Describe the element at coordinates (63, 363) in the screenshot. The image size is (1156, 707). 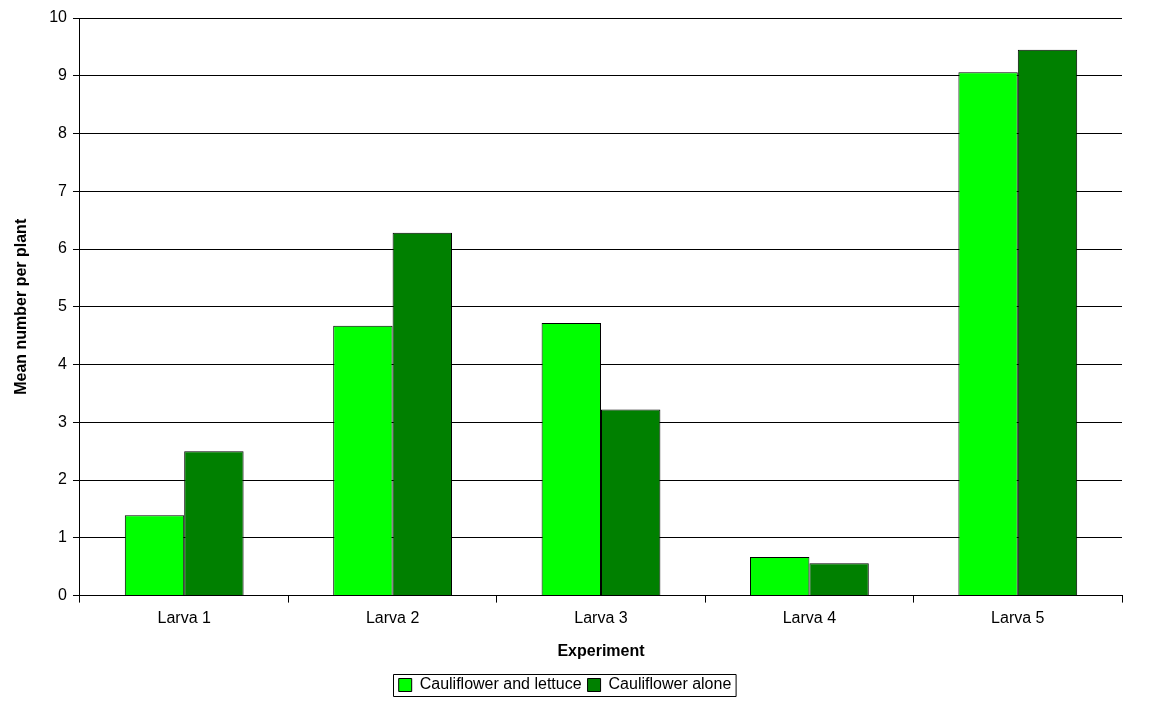
I see `y-tick-label: 4` at that location.